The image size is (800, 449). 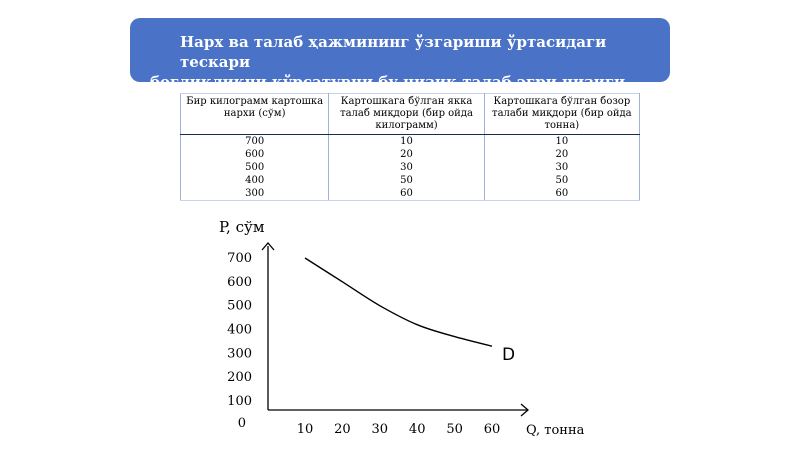 I want to click on x-axis-label: Q, тонна, so click(x=555, y=430).